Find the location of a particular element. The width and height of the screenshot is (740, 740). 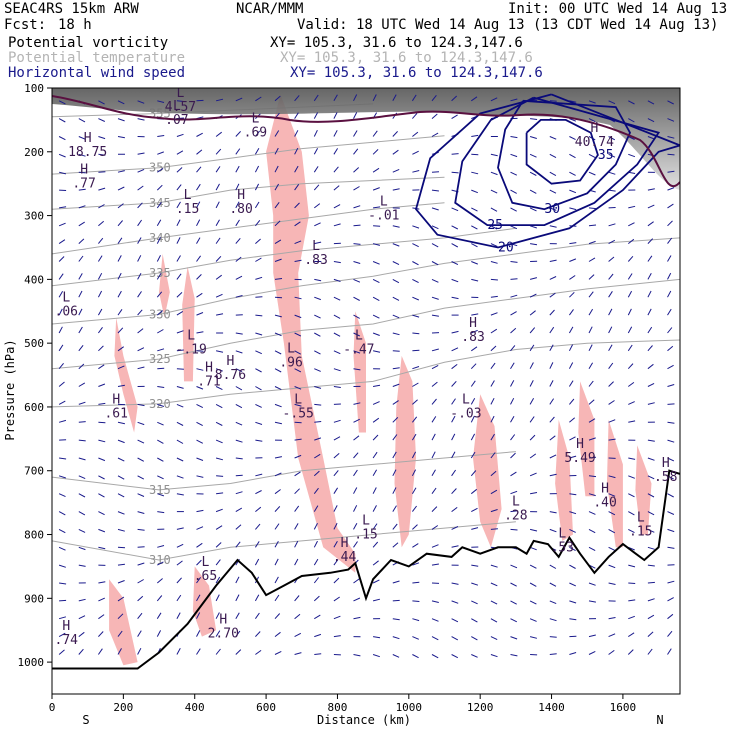

hl-type-28: L is located at coordinates (206, 562).